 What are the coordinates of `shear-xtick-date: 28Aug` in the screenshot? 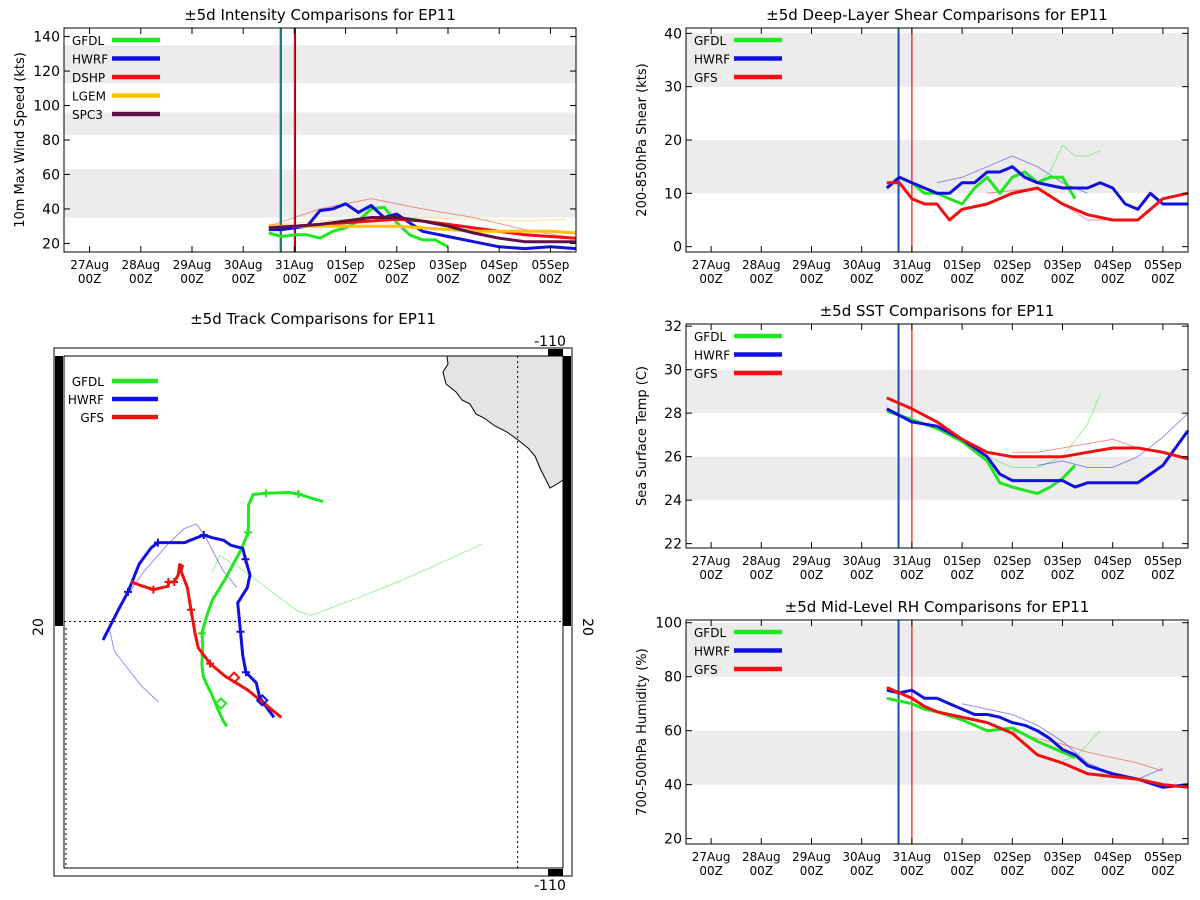 It's located at (761, 265).